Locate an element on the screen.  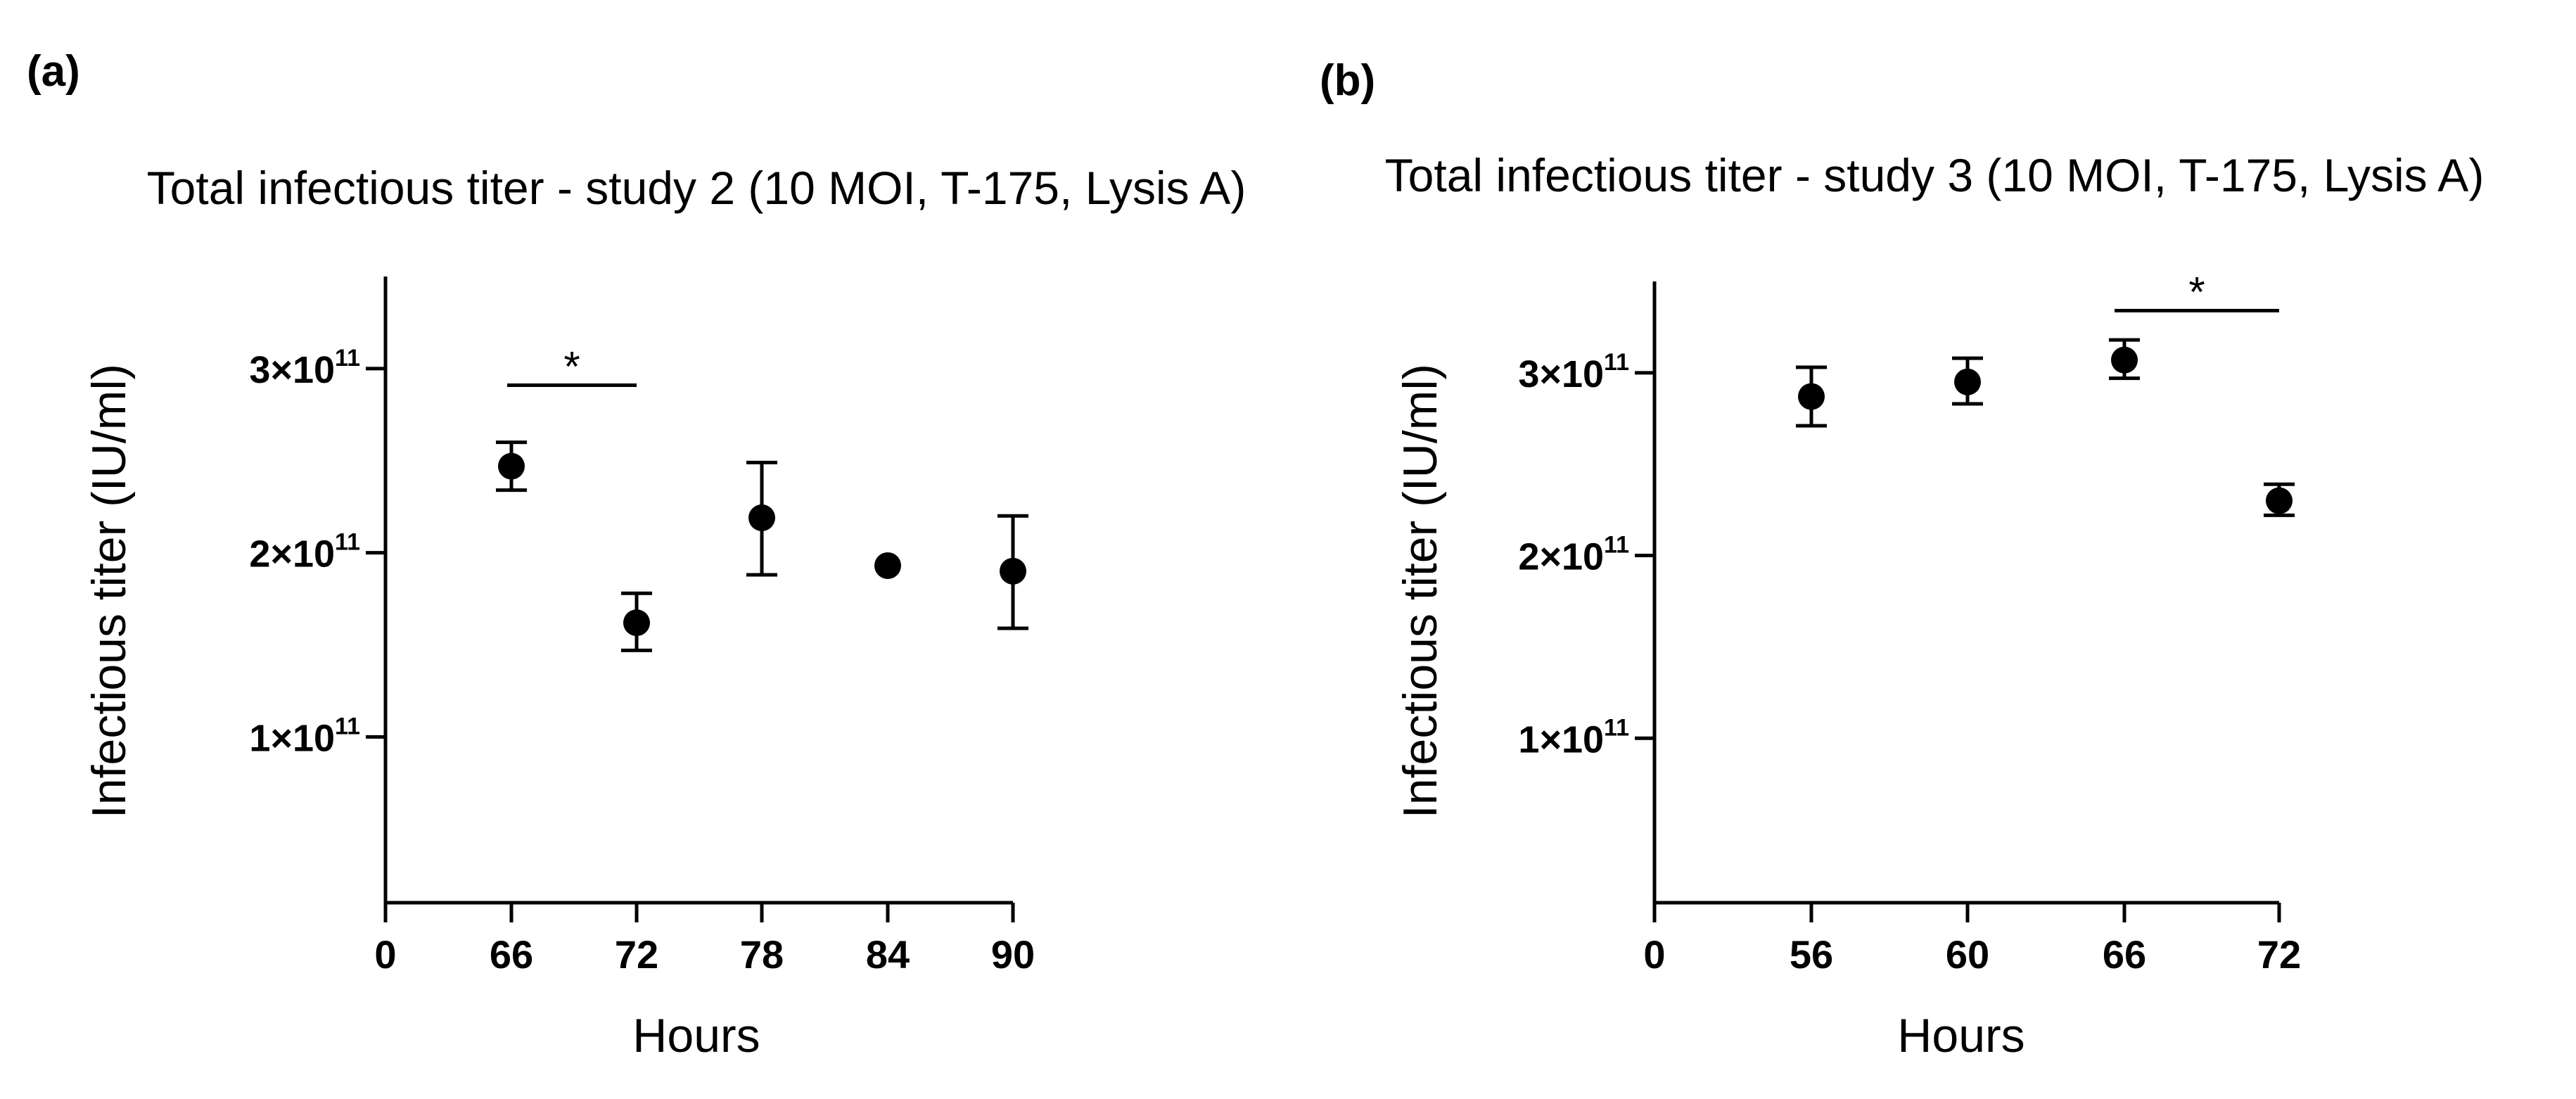
panel-a-x-tick-label-78: 78 is located at coordinates (762, 954).